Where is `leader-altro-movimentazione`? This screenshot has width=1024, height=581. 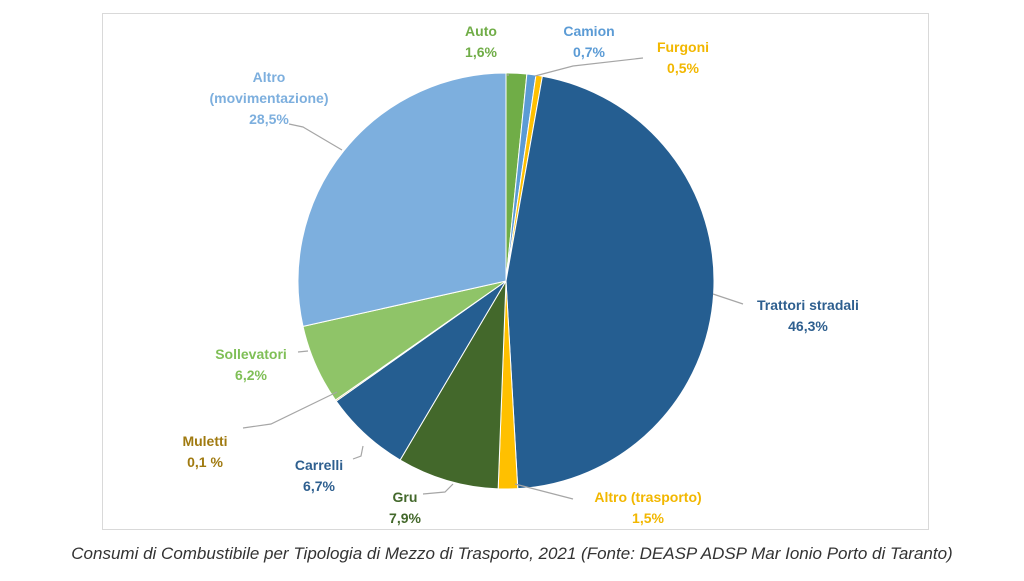
leader-altro-movimentazione is located at coordinates (315, 137).